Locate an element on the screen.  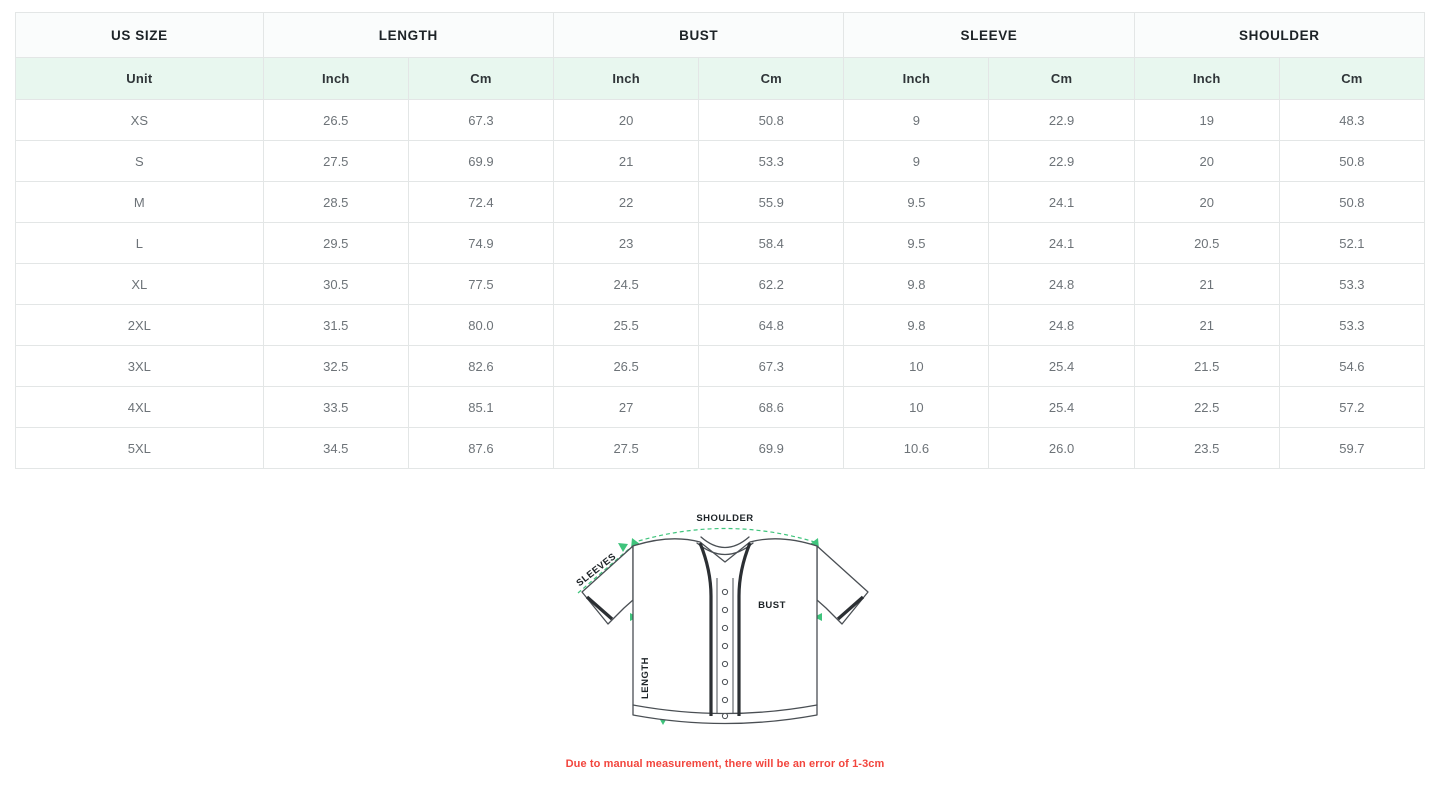
cell-size: 2XL is located at coordinates (139, 325).